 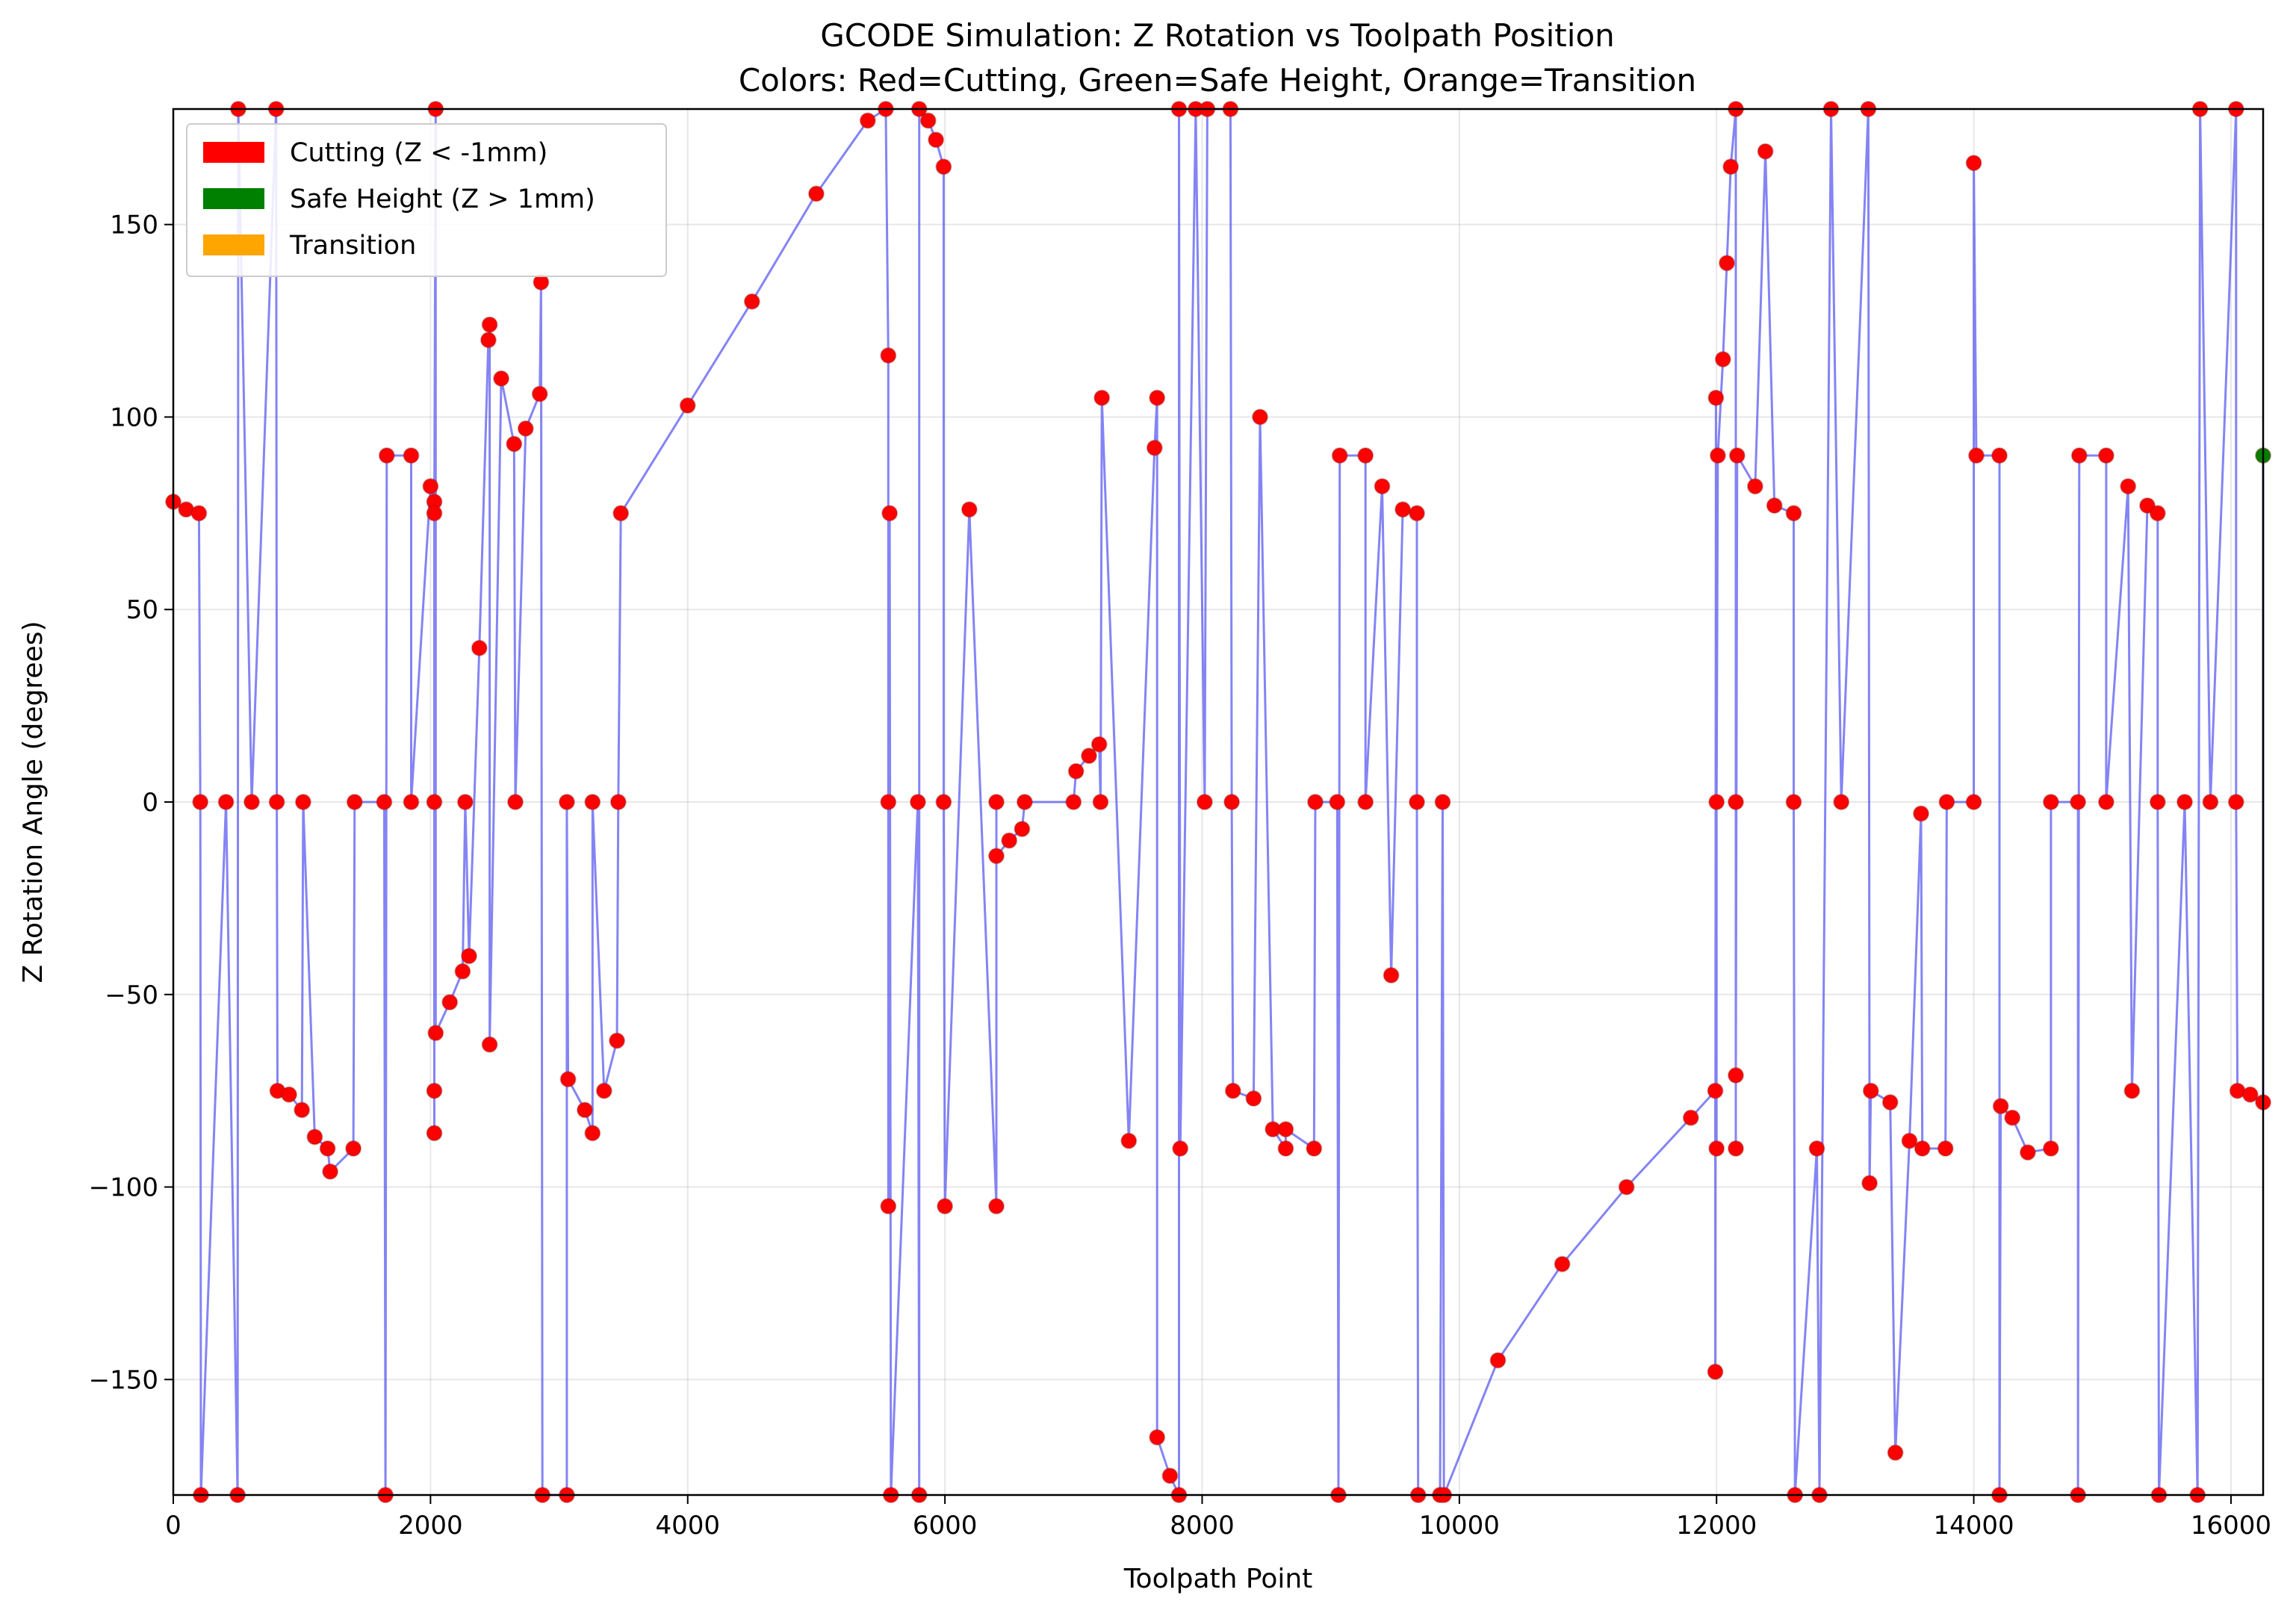 What do you see at coordinates (1459, 1526) in the screenshot?
I see `x-tick-label: 10000` at bounding box center [1459, 1526].